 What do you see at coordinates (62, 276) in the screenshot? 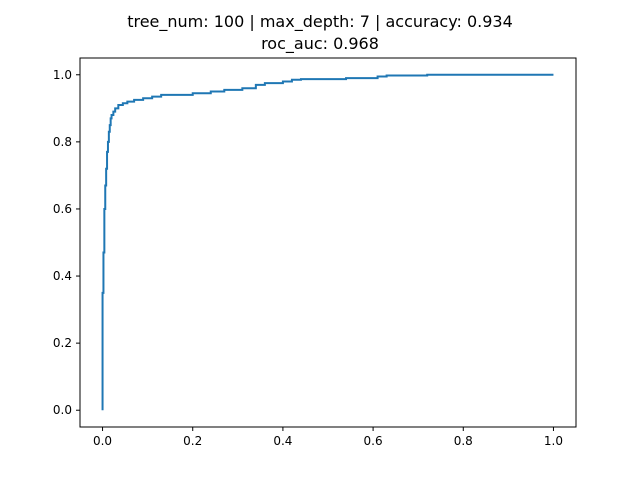
I see `y-tick-label: 0.4` at bounding box center [62, 276].